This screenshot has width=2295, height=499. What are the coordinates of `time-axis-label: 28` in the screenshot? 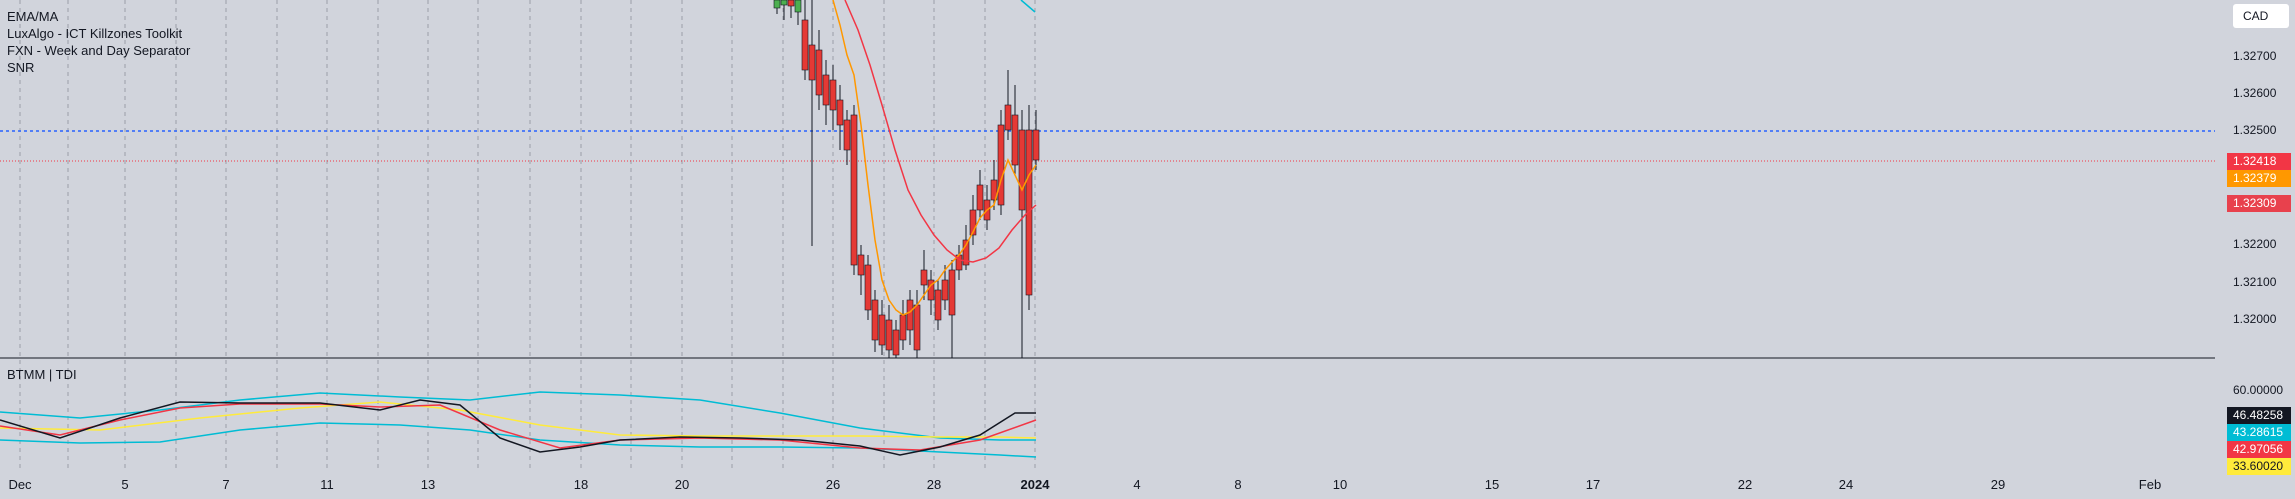 It's located at (934, 484).